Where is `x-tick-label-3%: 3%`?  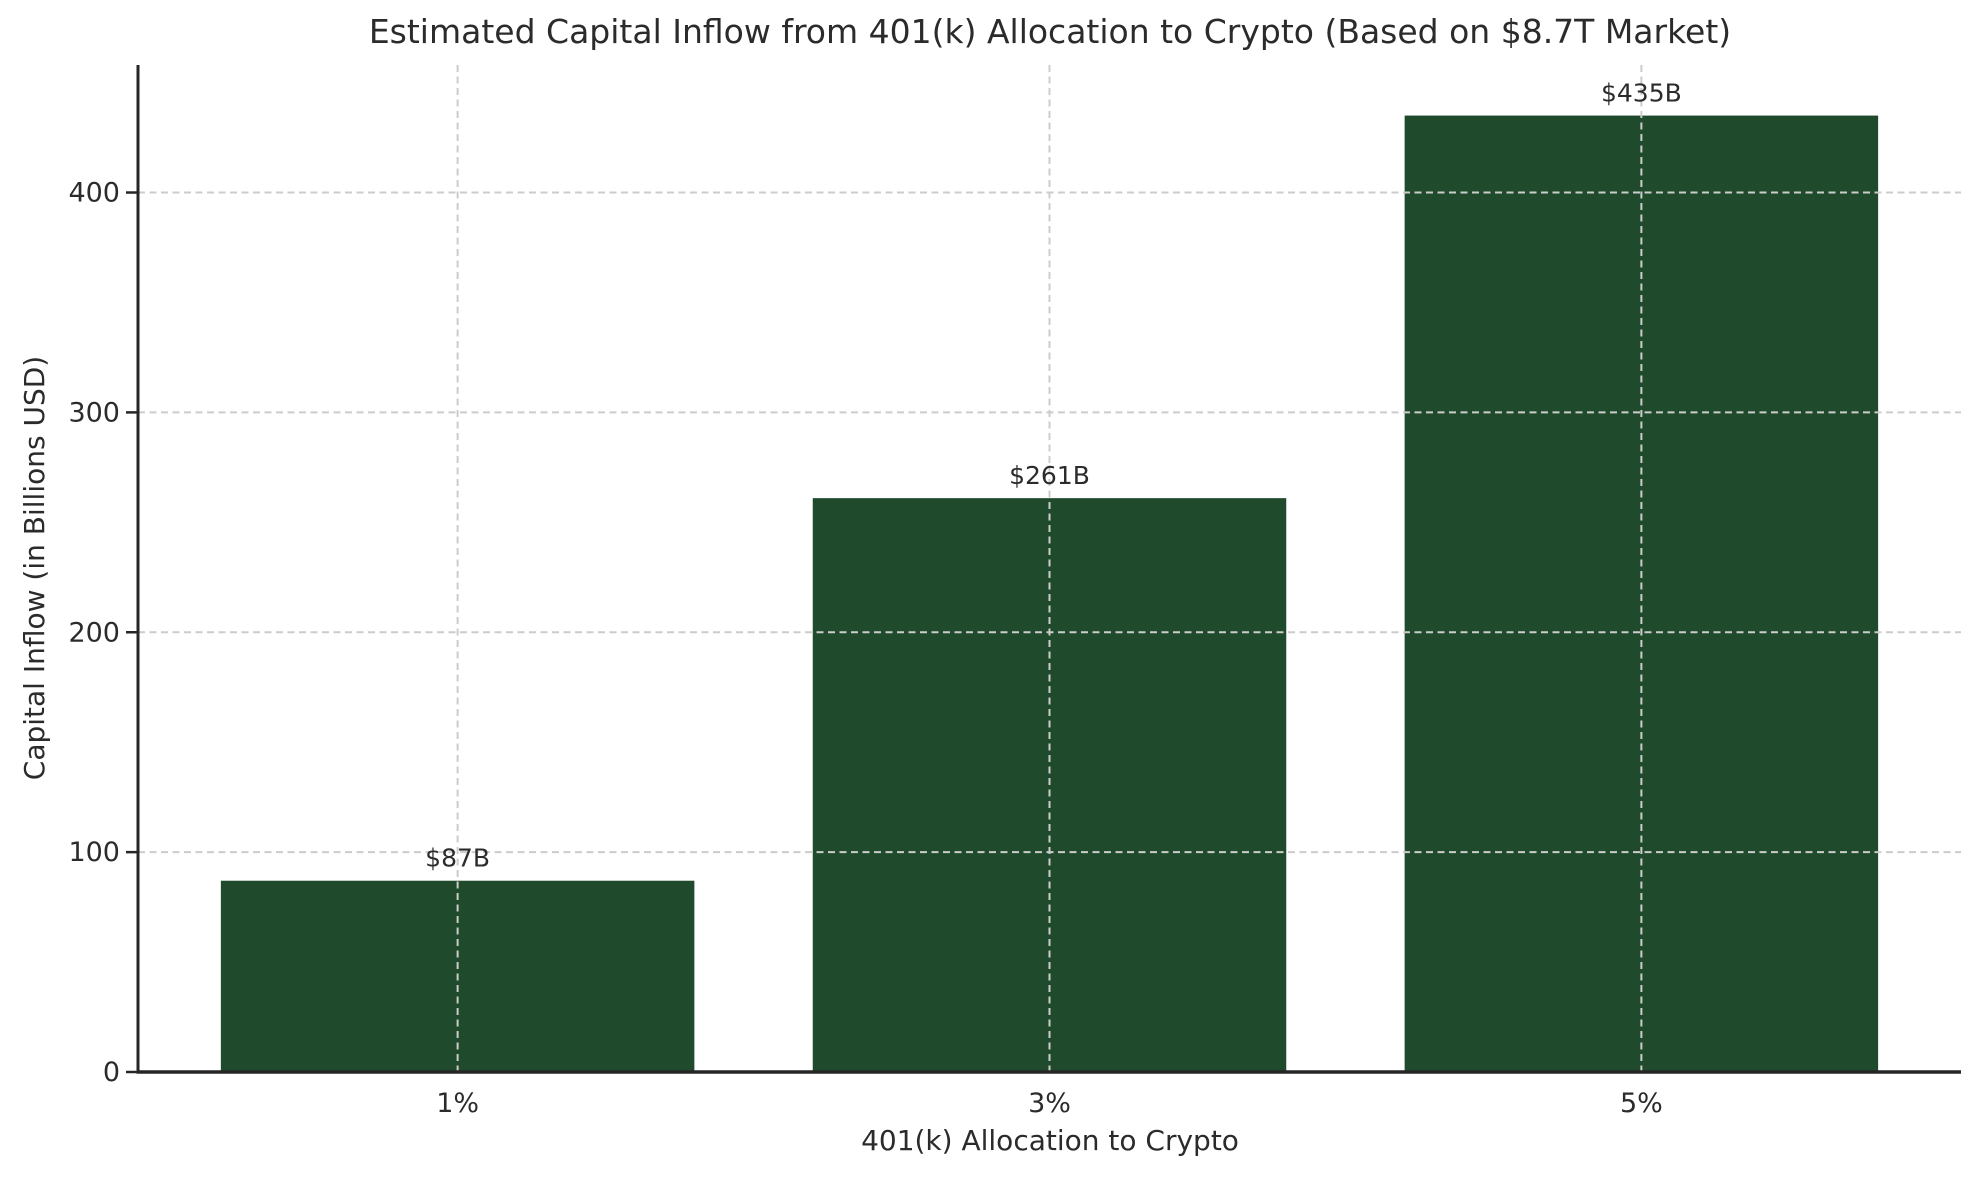
x-tick-label-3%: 3% is located at coordinates (1049, 1103).